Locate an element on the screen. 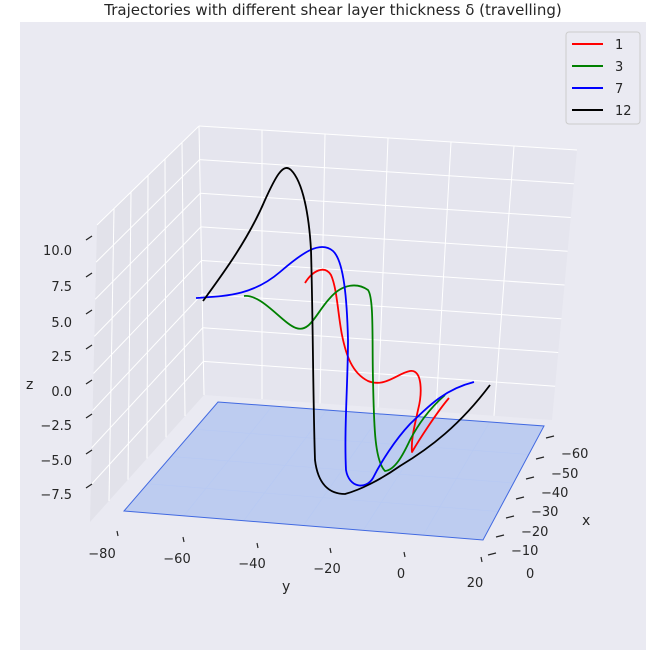 The image size is (666, 664). z-tick-label: 5.0 is located at coordinates (61, 323).